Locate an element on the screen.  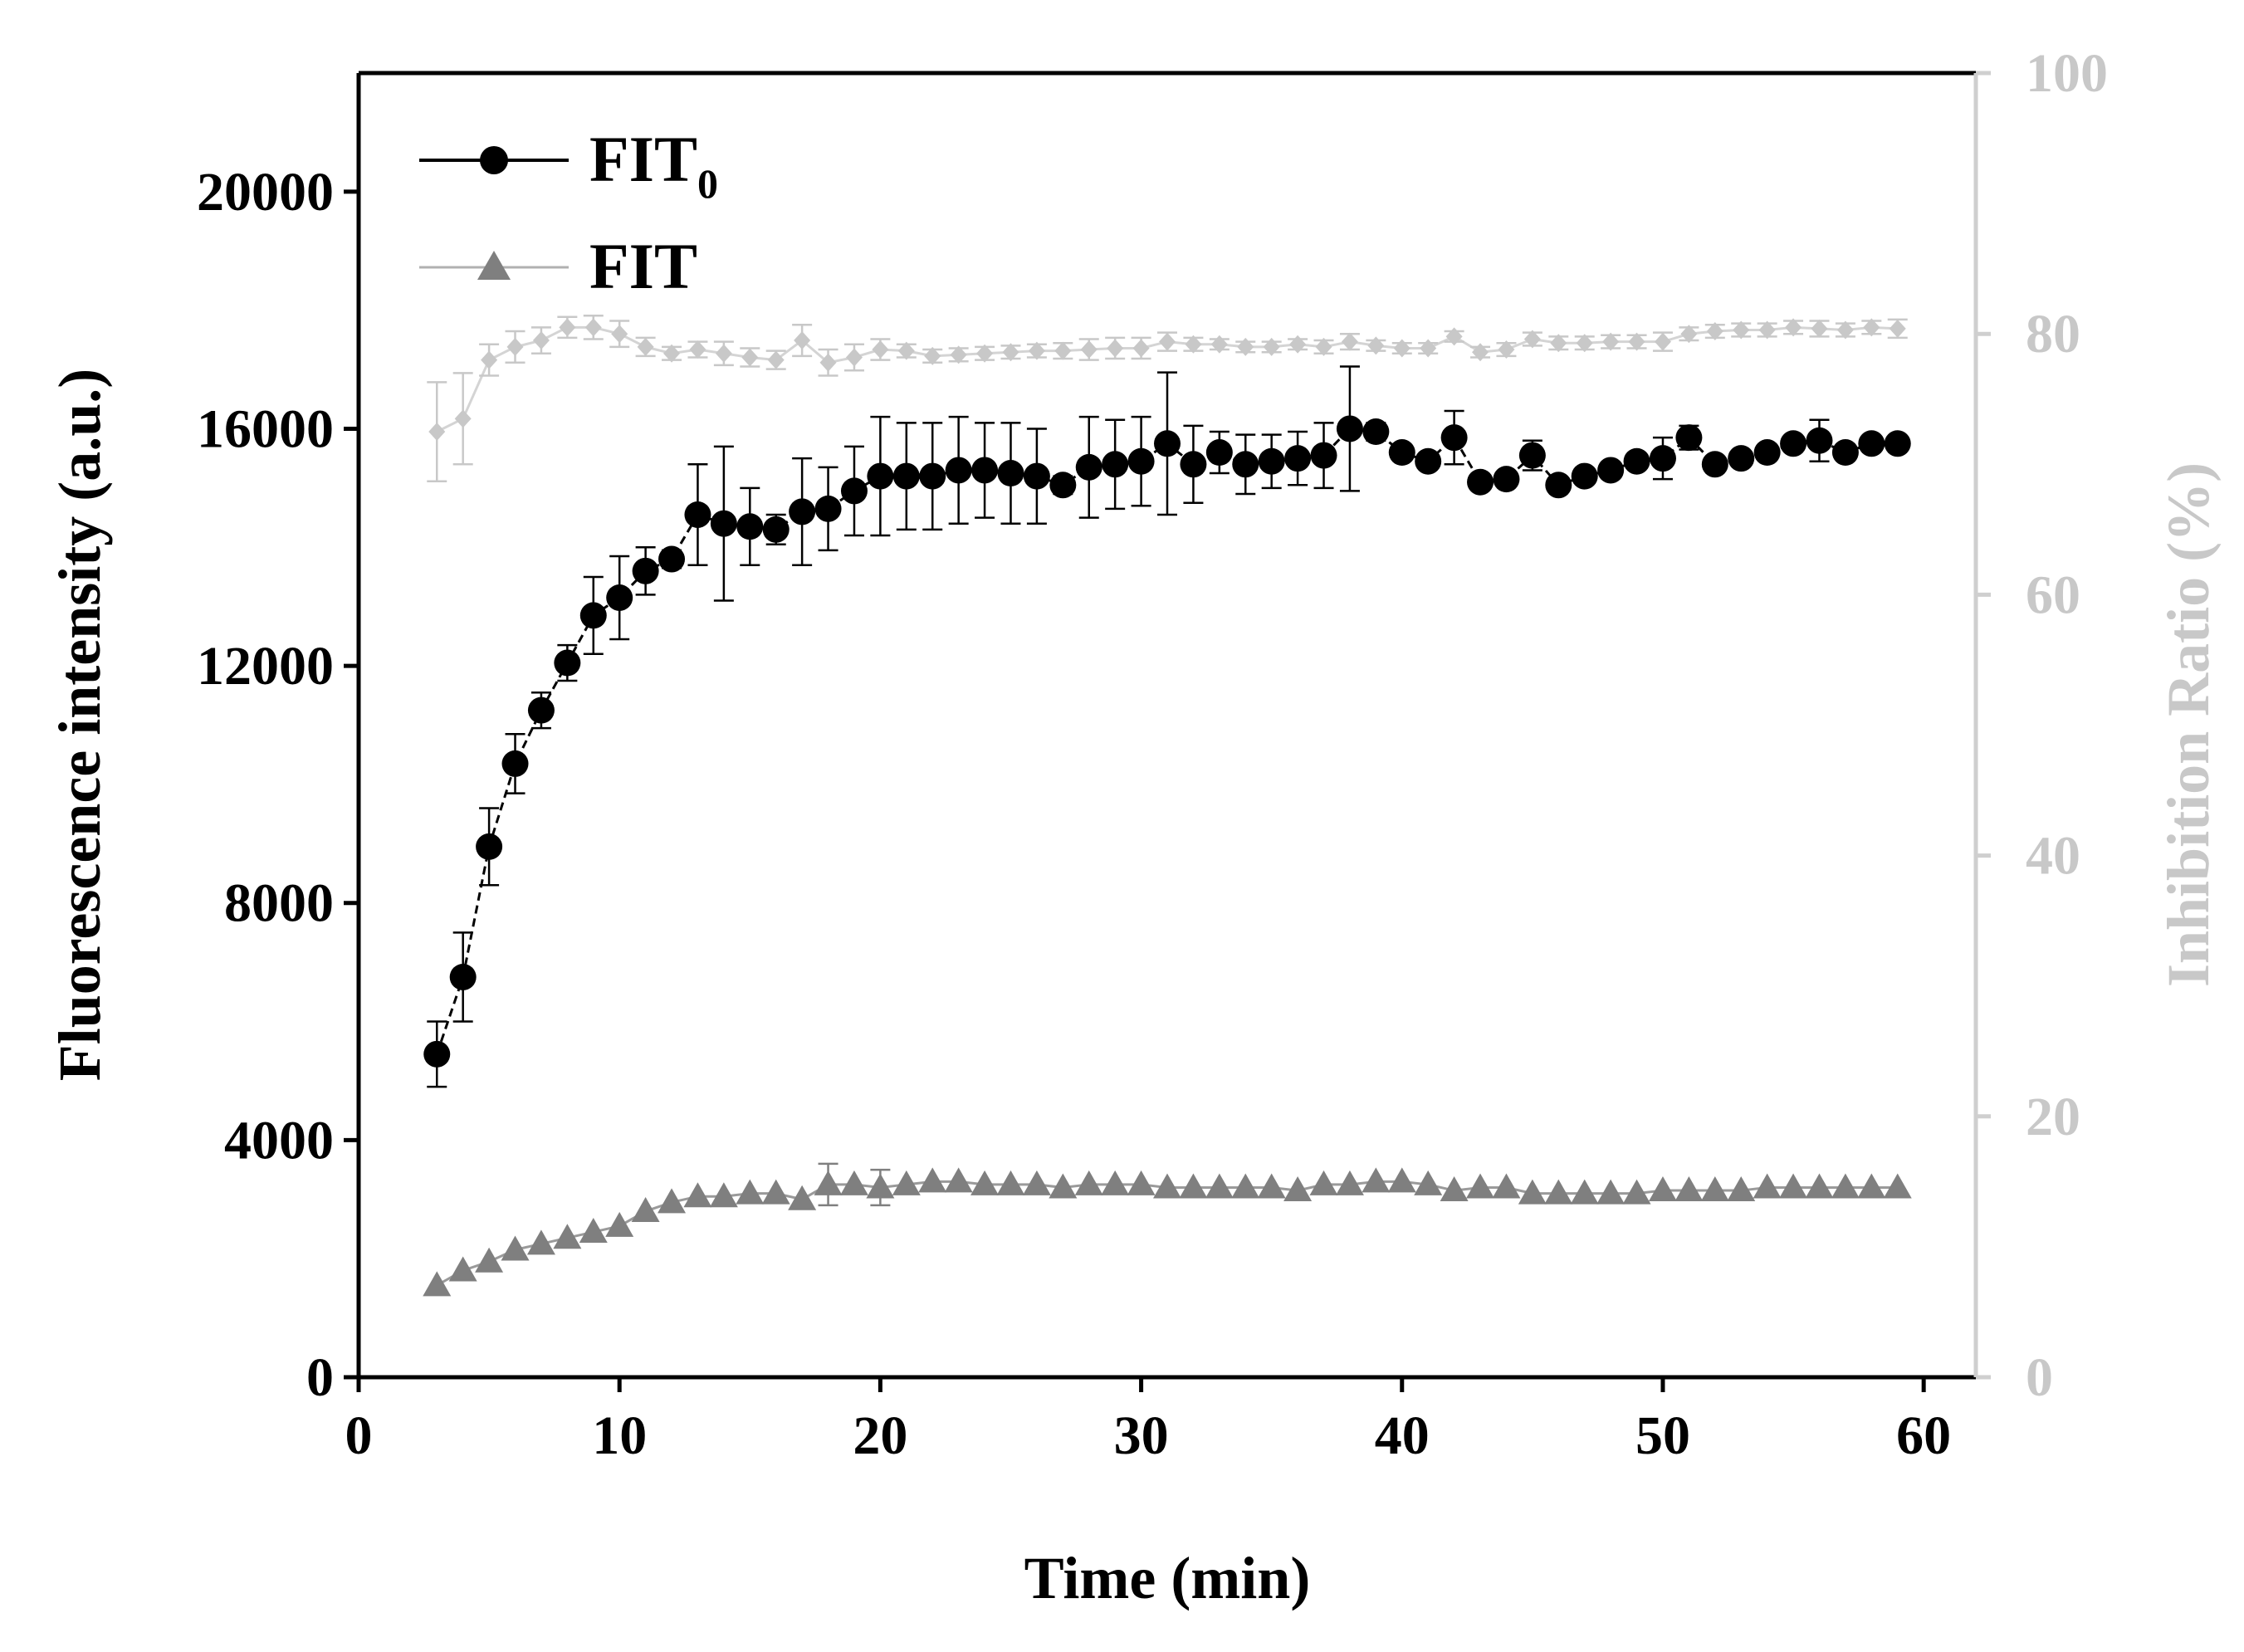
legend-entry-fit: FIT is located at coordinates (558, 266).